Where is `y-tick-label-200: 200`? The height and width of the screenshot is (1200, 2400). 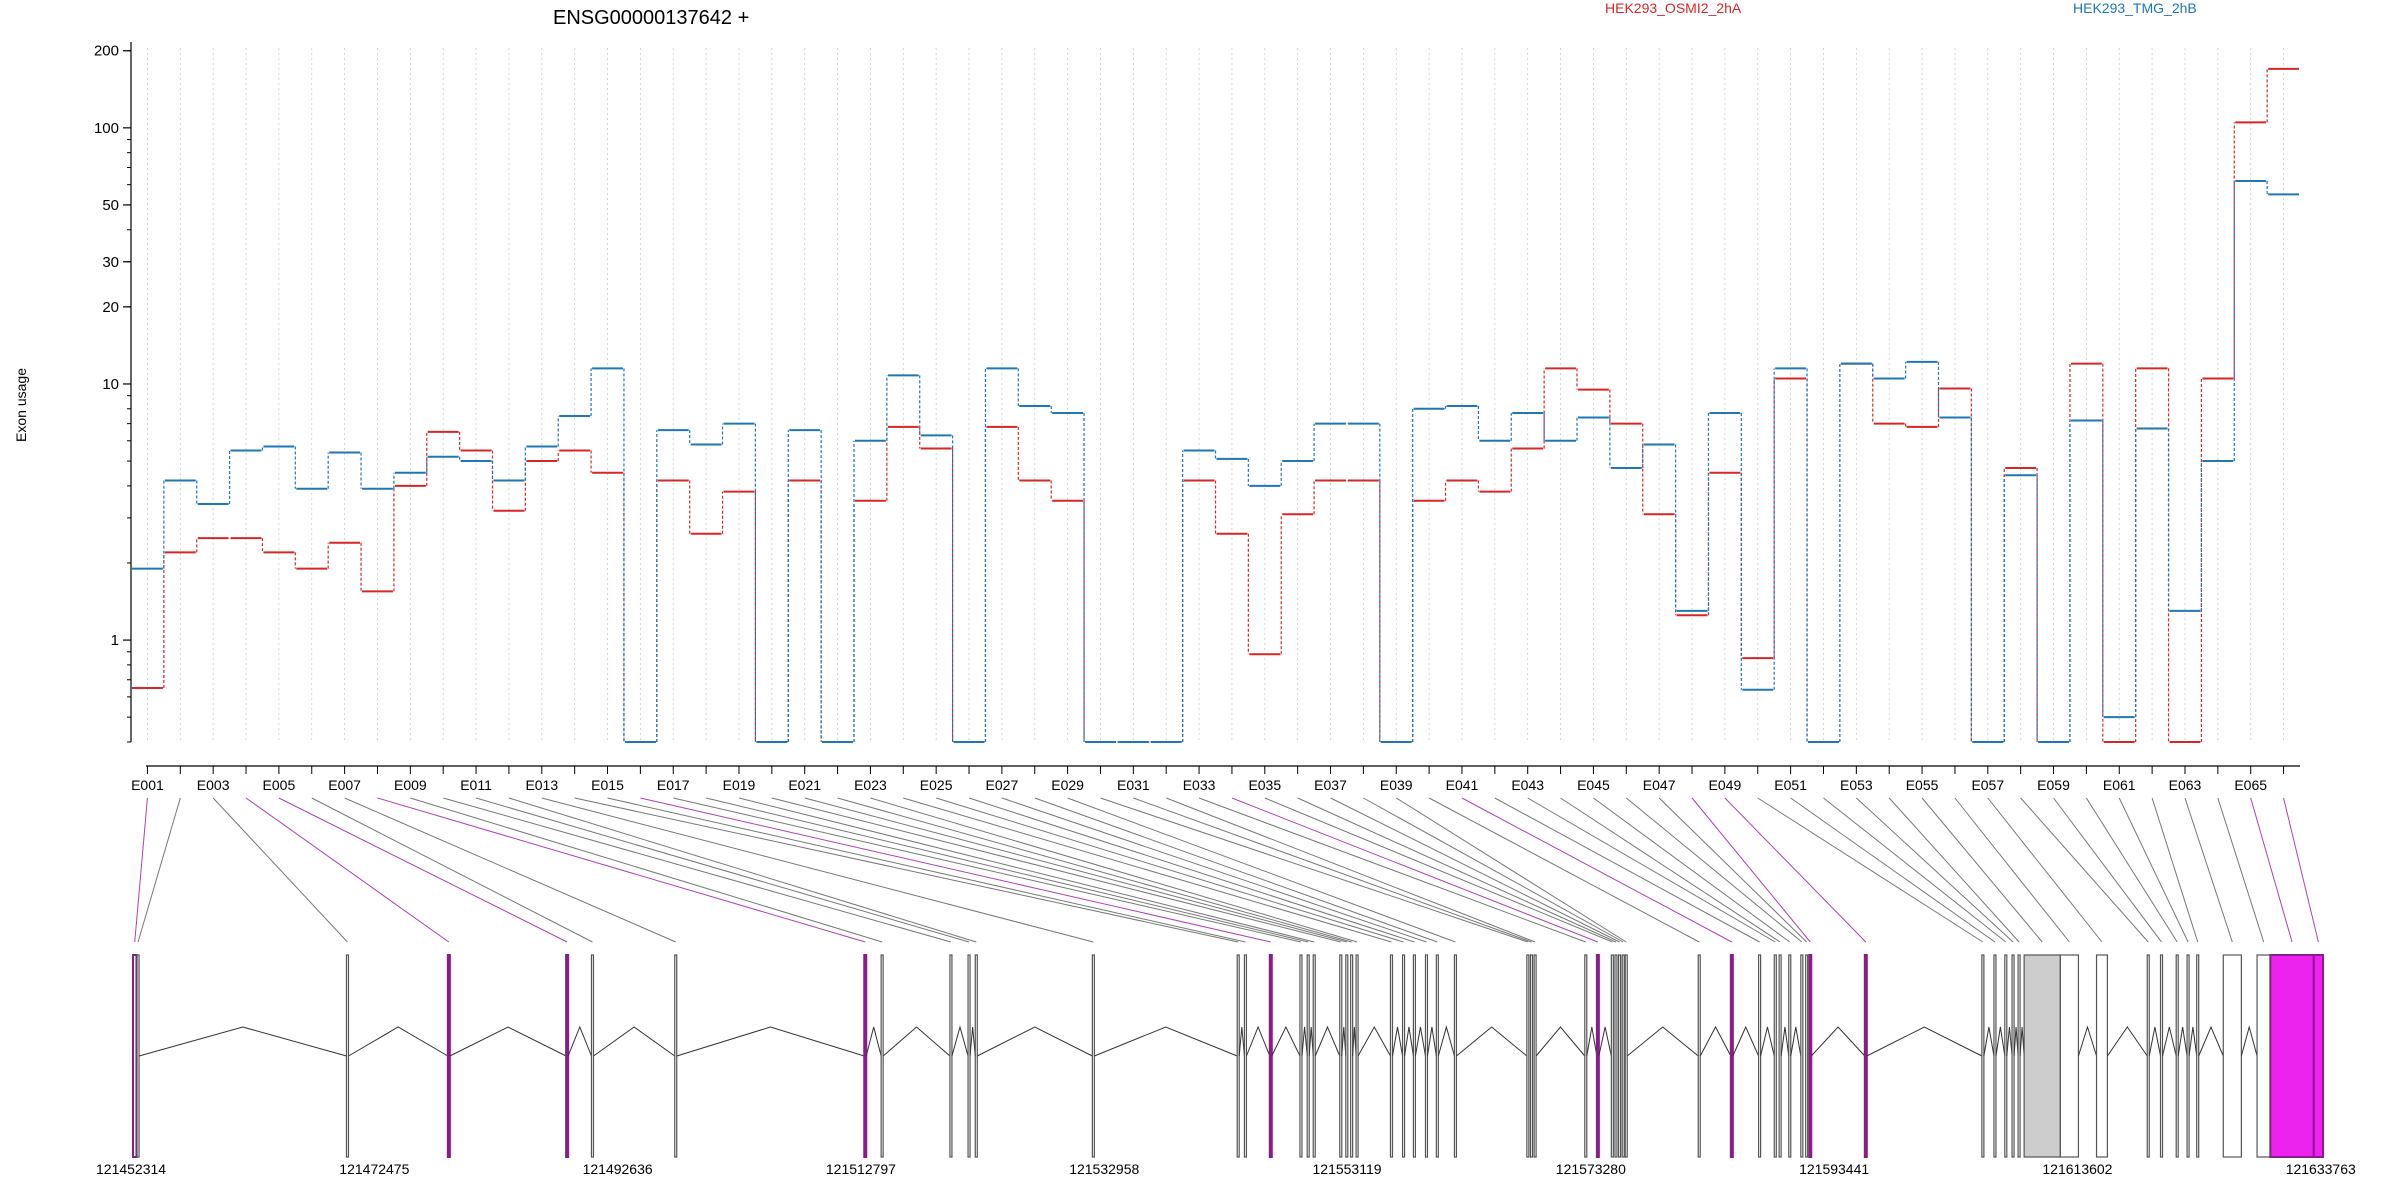
y-tick-label-200: 200 is located at coordinates (106, 51).